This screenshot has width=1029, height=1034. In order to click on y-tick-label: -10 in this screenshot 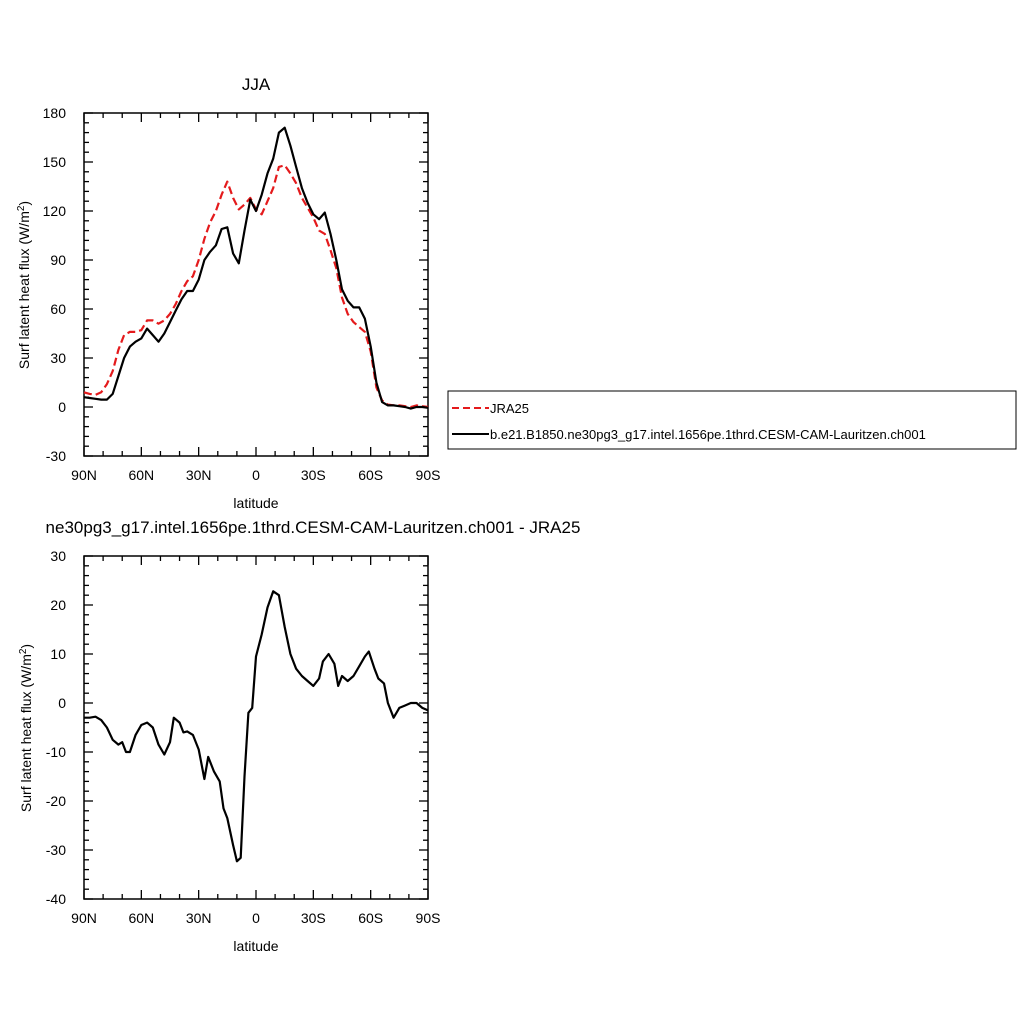, I will do `click(56, 752)`.